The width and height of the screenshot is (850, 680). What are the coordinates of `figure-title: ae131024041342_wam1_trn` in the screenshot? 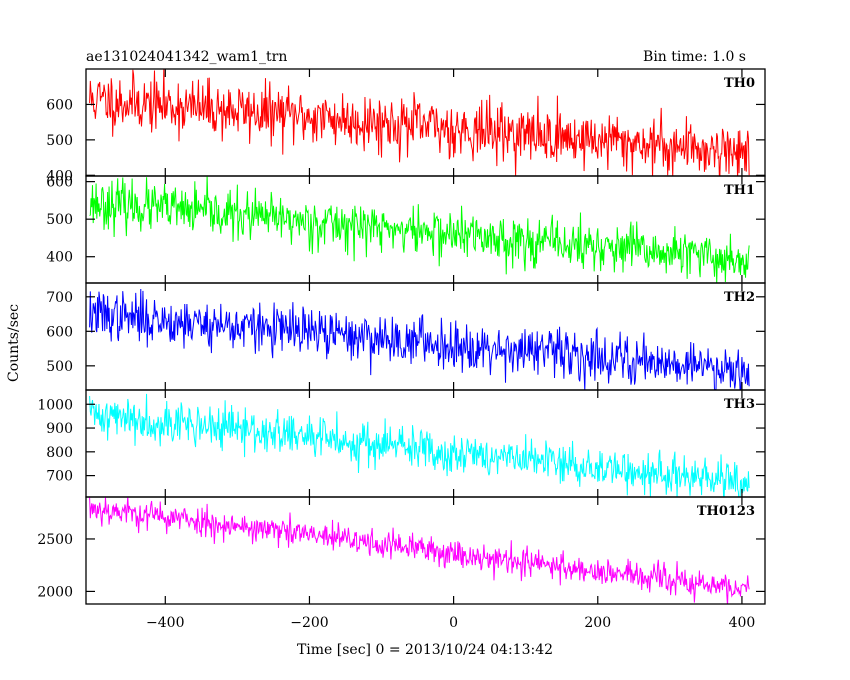 It's located at (186, 57).